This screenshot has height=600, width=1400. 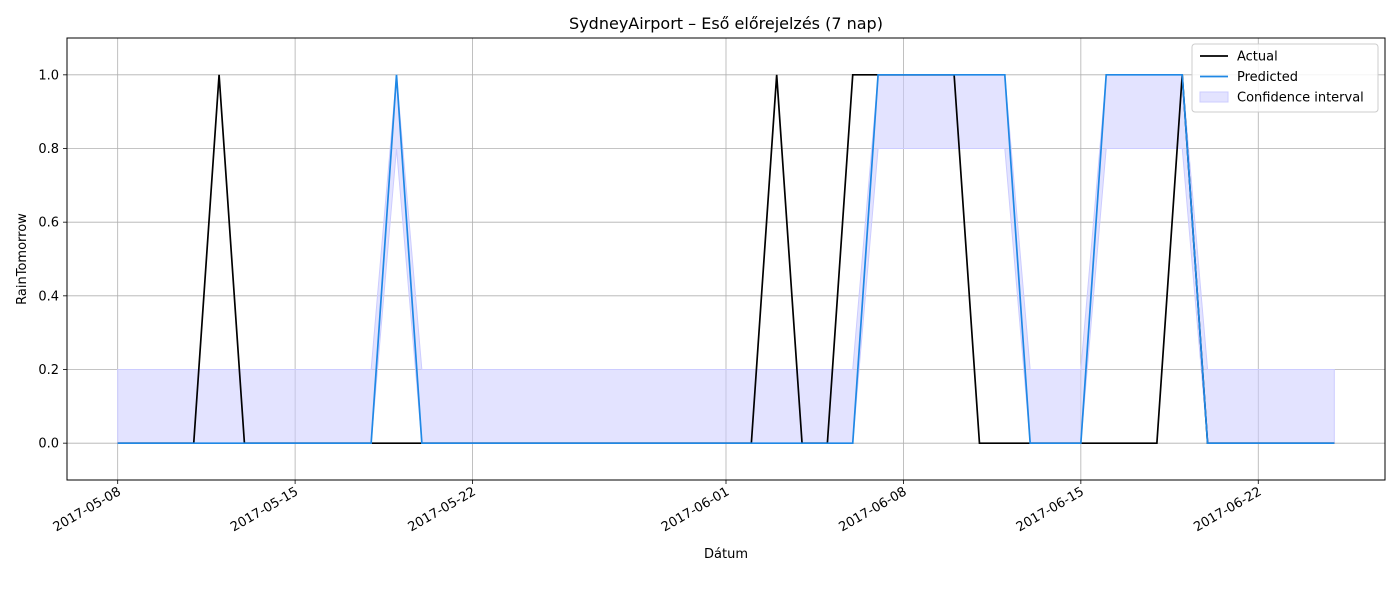 I want to click on y-tick-label: 0.4, so click(x=48, y=296).